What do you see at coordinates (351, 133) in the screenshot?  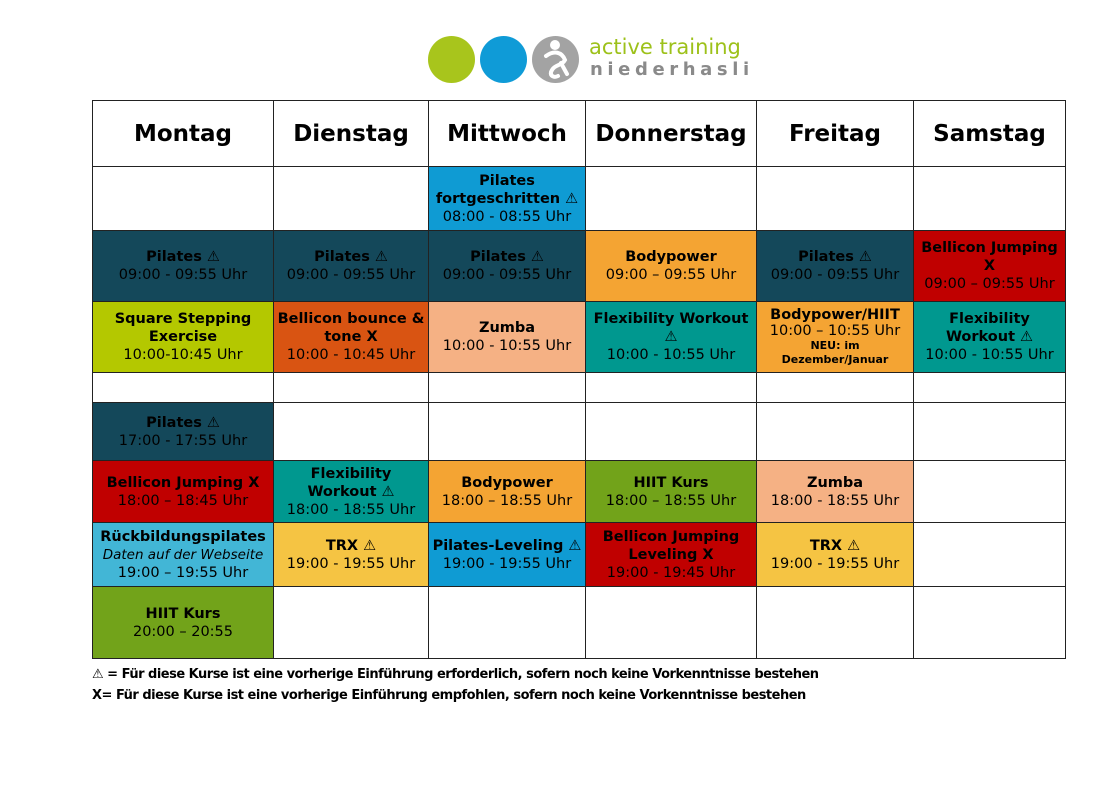 I see `day-header-tuesday: Dienstag` at bounding box center [351, 133].